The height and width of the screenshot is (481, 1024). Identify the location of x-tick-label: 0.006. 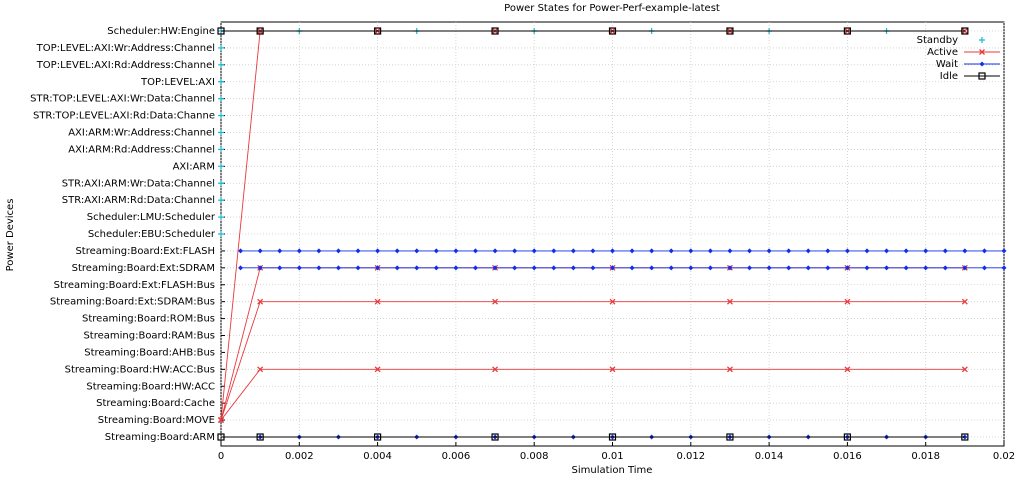
(456, 456).